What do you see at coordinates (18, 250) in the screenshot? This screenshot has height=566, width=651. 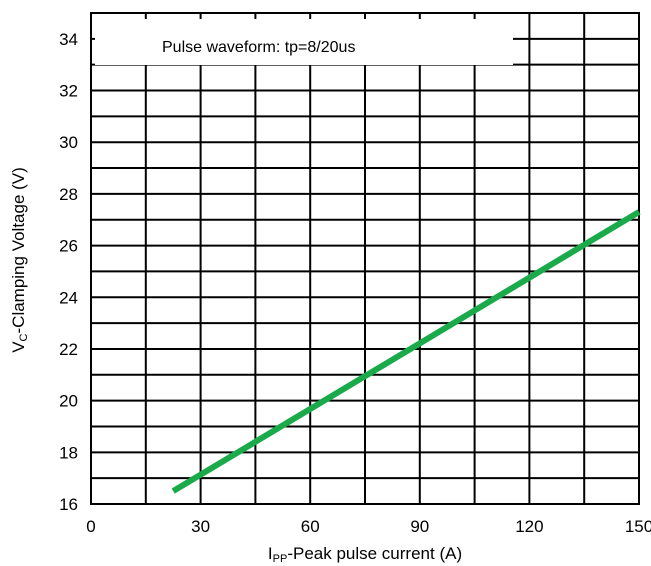 I see `y-axis-label-rest: -Clamping Voltage (V)` at bounding box center [18, 250].